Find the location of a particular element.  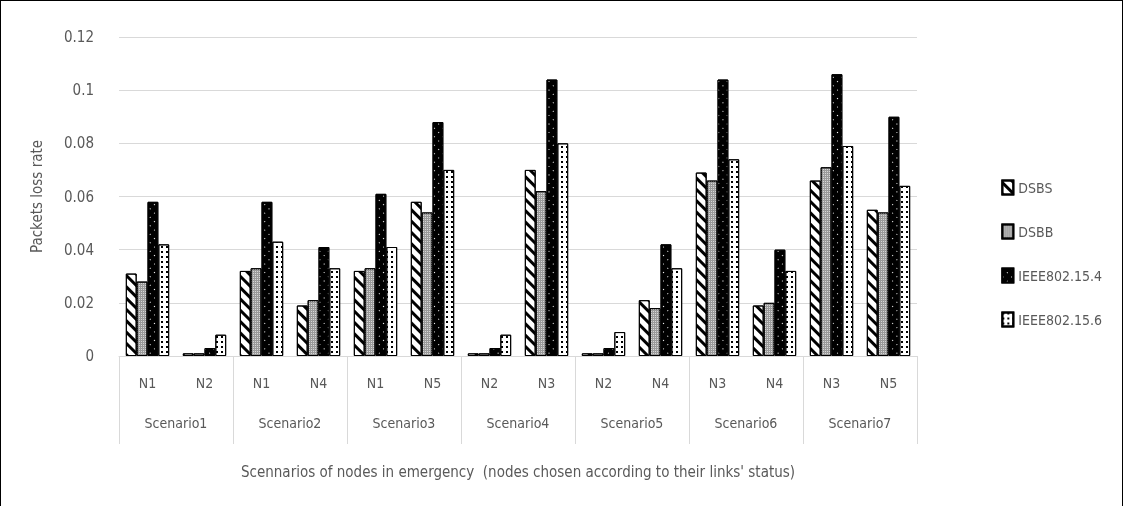

y-tick-label: 0.04 is located at coordinates (78, 249).